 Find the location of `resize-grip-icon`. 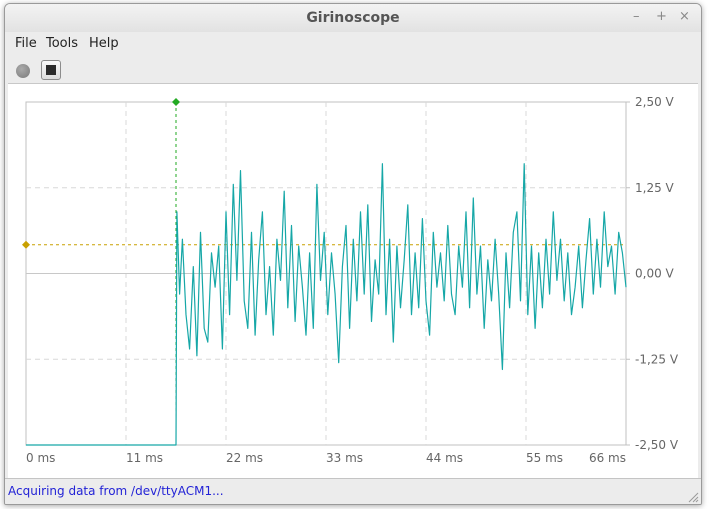

resize-grip-icon is located at coordinates (693, 497).